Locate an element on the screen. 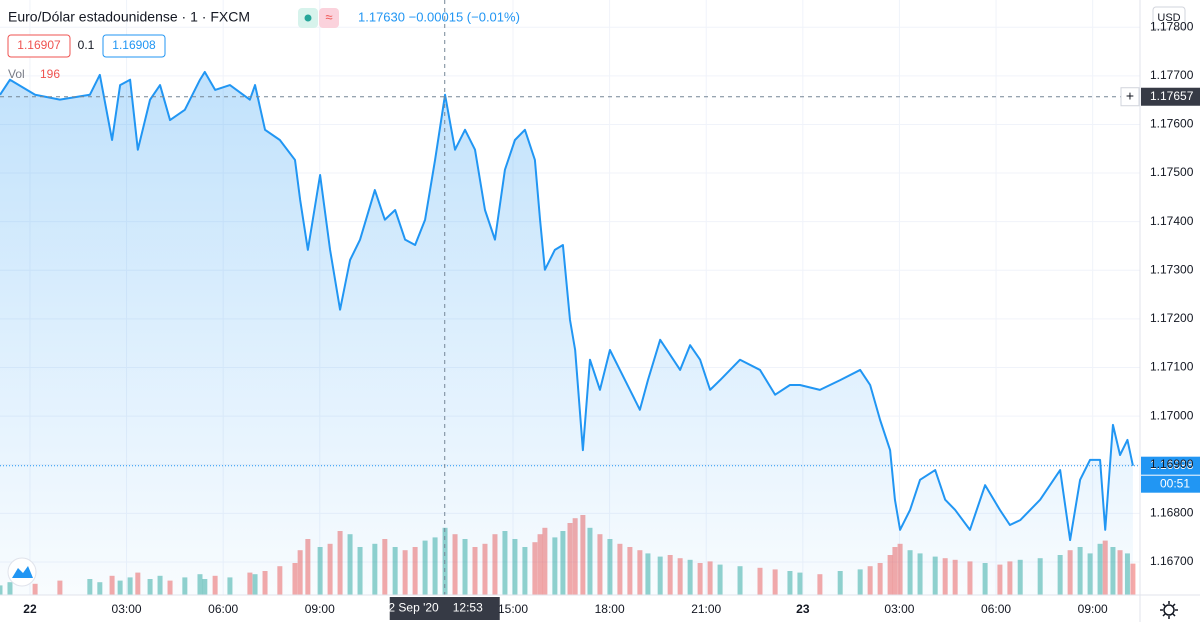 This screenshot has height=622, width=1200. crosshair-price-box is located at coordinates (1170, 96).